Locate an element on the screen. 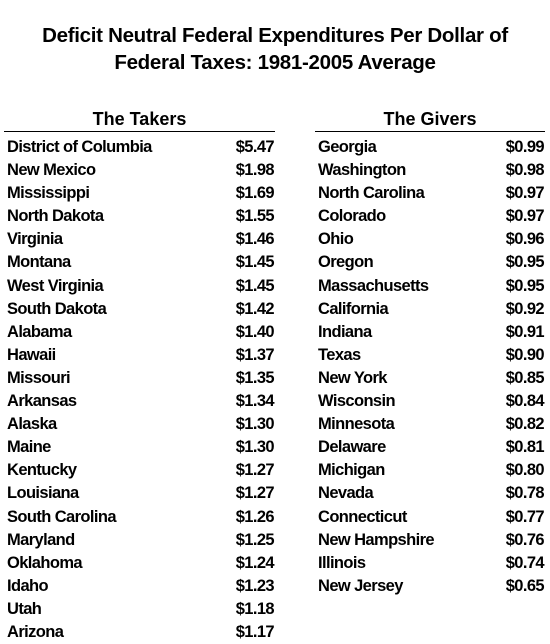  state-name: New Jersey is located at coordinates (360, 585).